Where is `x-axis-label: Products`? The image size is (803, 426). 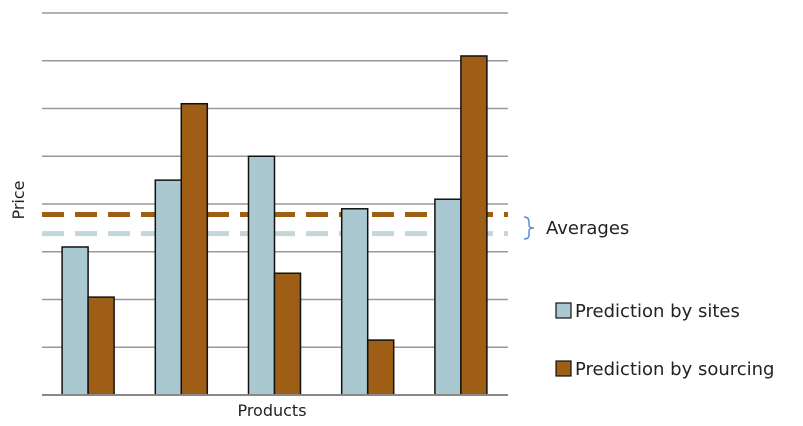
x-axis-label: Products is located at coordinates (271, 410).